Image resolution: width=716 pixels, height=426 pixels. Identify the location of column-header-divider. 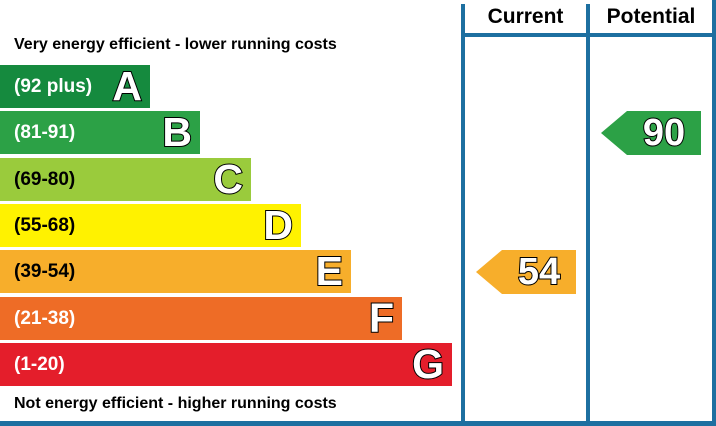
(588, 35).